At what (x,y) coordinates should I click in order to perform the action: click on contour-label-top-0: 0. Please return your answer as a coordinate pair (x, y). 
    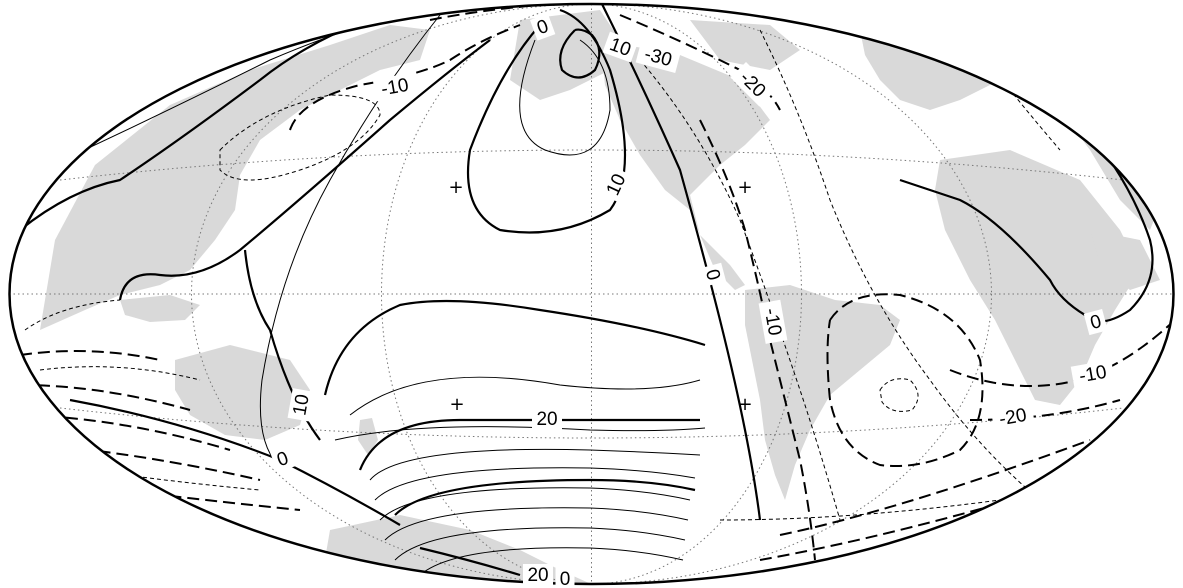
    Looking at the image, I should click on (542, 27).